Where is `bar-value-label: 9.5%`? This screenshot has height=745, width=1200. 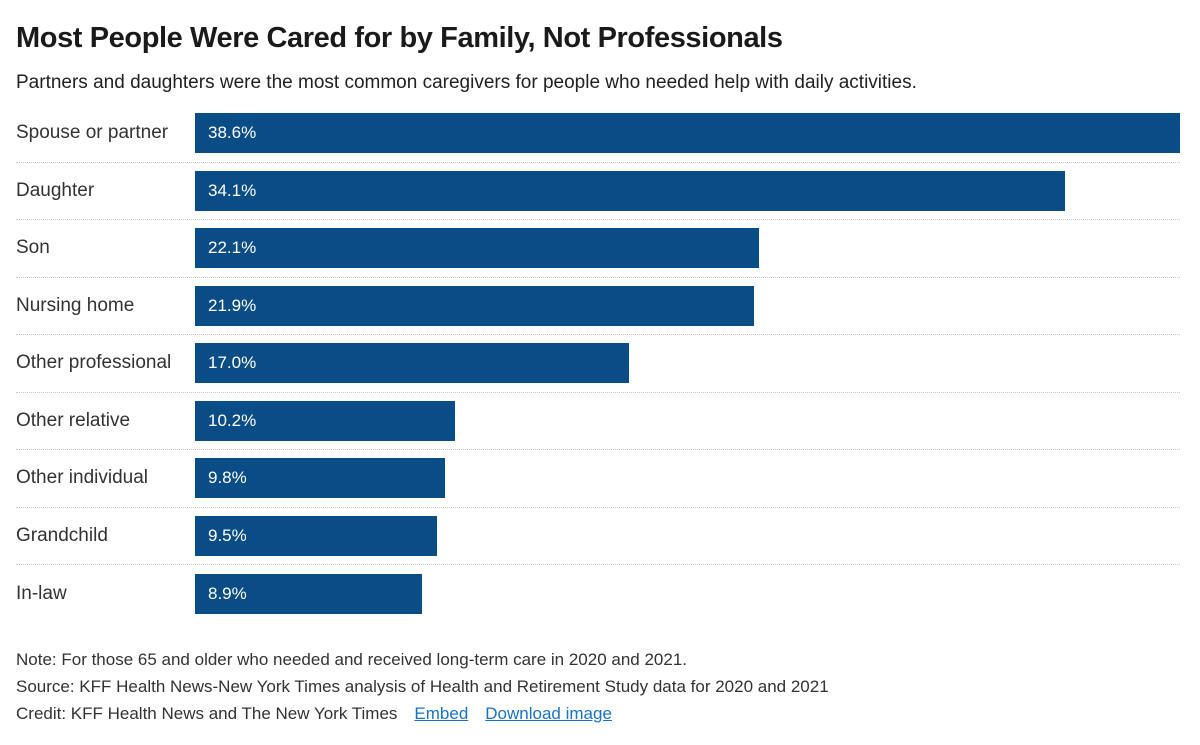
bar-value-label: 9.5% is located at coordinates (227, 535).